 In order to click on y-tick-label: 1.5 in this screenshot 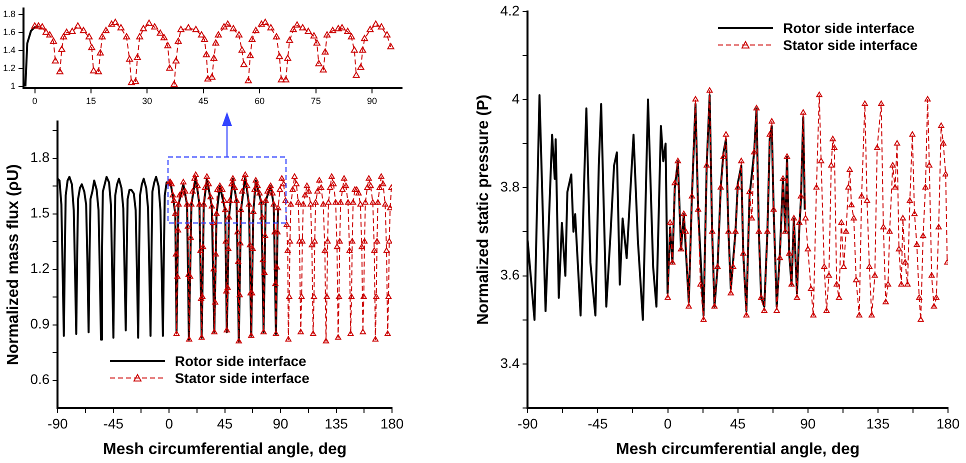, I will do `click(40, 212)`.